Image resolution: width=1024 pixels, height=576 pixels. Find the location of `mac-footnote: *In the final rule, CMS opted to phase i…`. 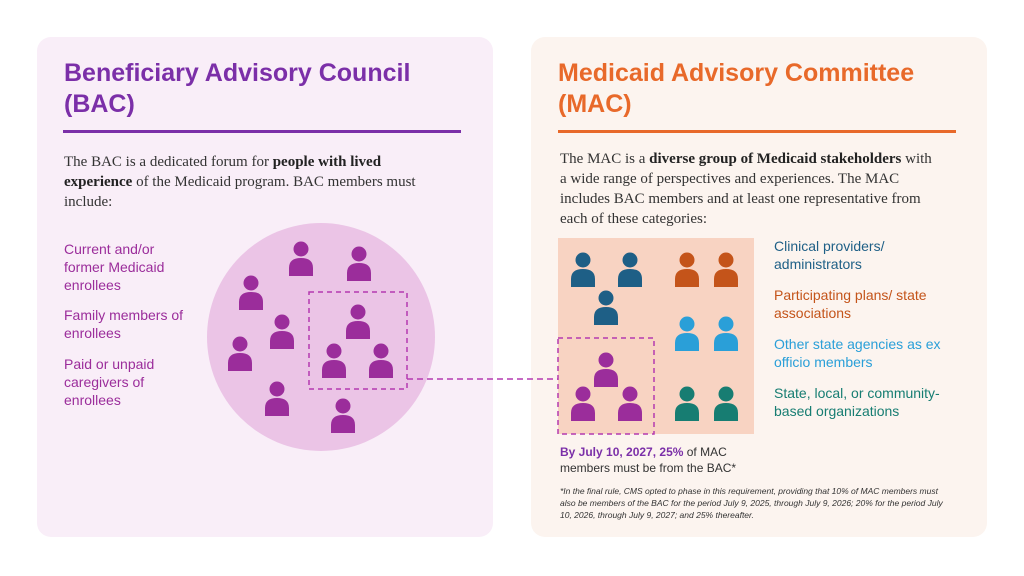

mac-footnote: *In the final rule, CMS opted to phase i… is located at coordinates (751, 503).